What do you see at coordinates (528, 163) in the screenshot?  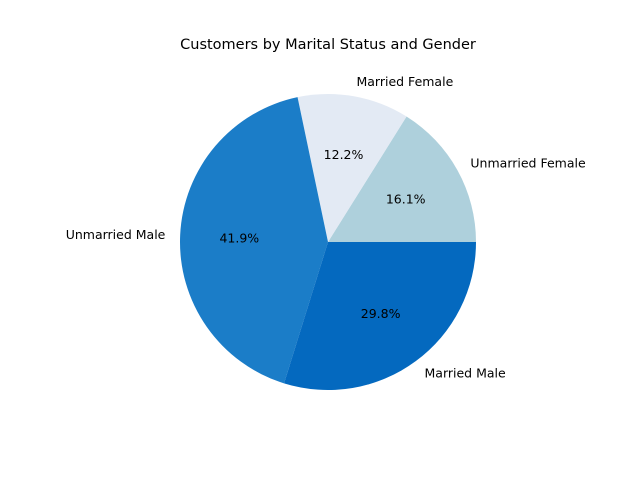 I see `slice-label-unmarried-female: Unmarried Female` at bounding box center [528, 163].